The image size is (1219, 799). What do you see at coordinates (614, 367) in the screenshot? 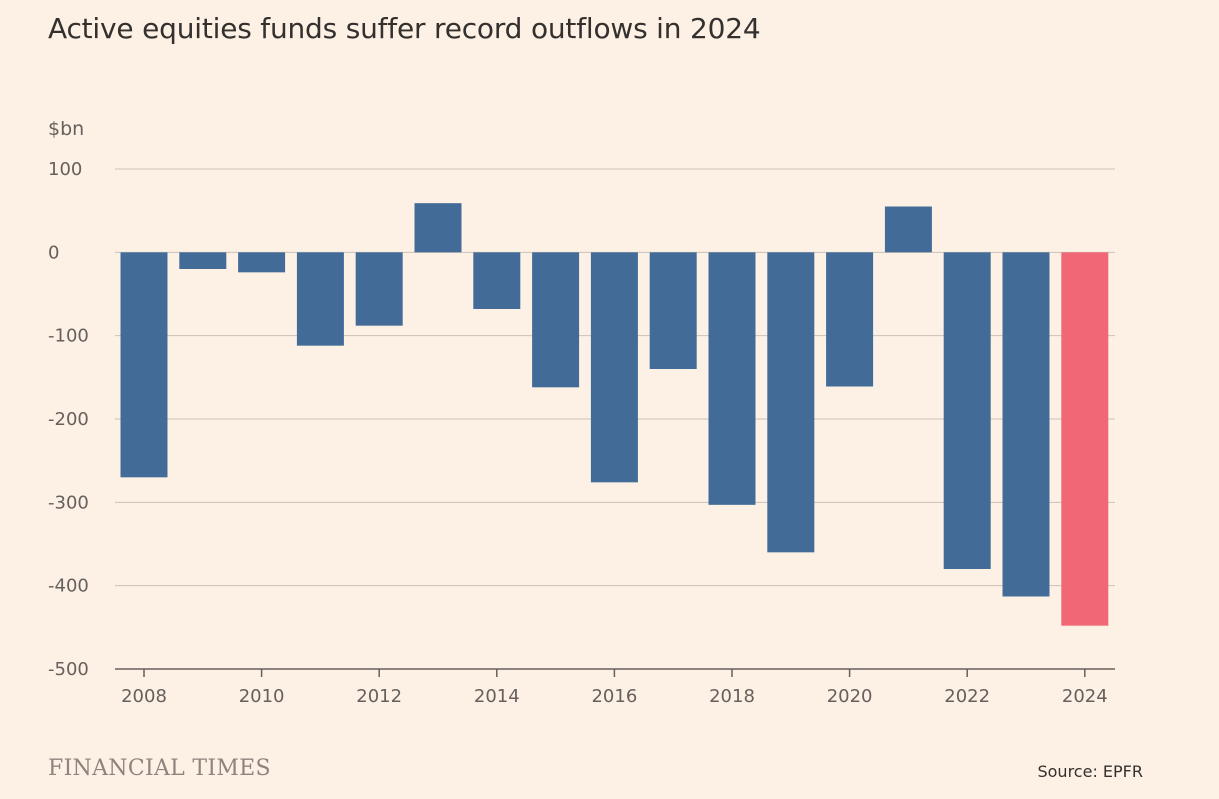
I see `bar-2016` at bounding box center [614, 367].